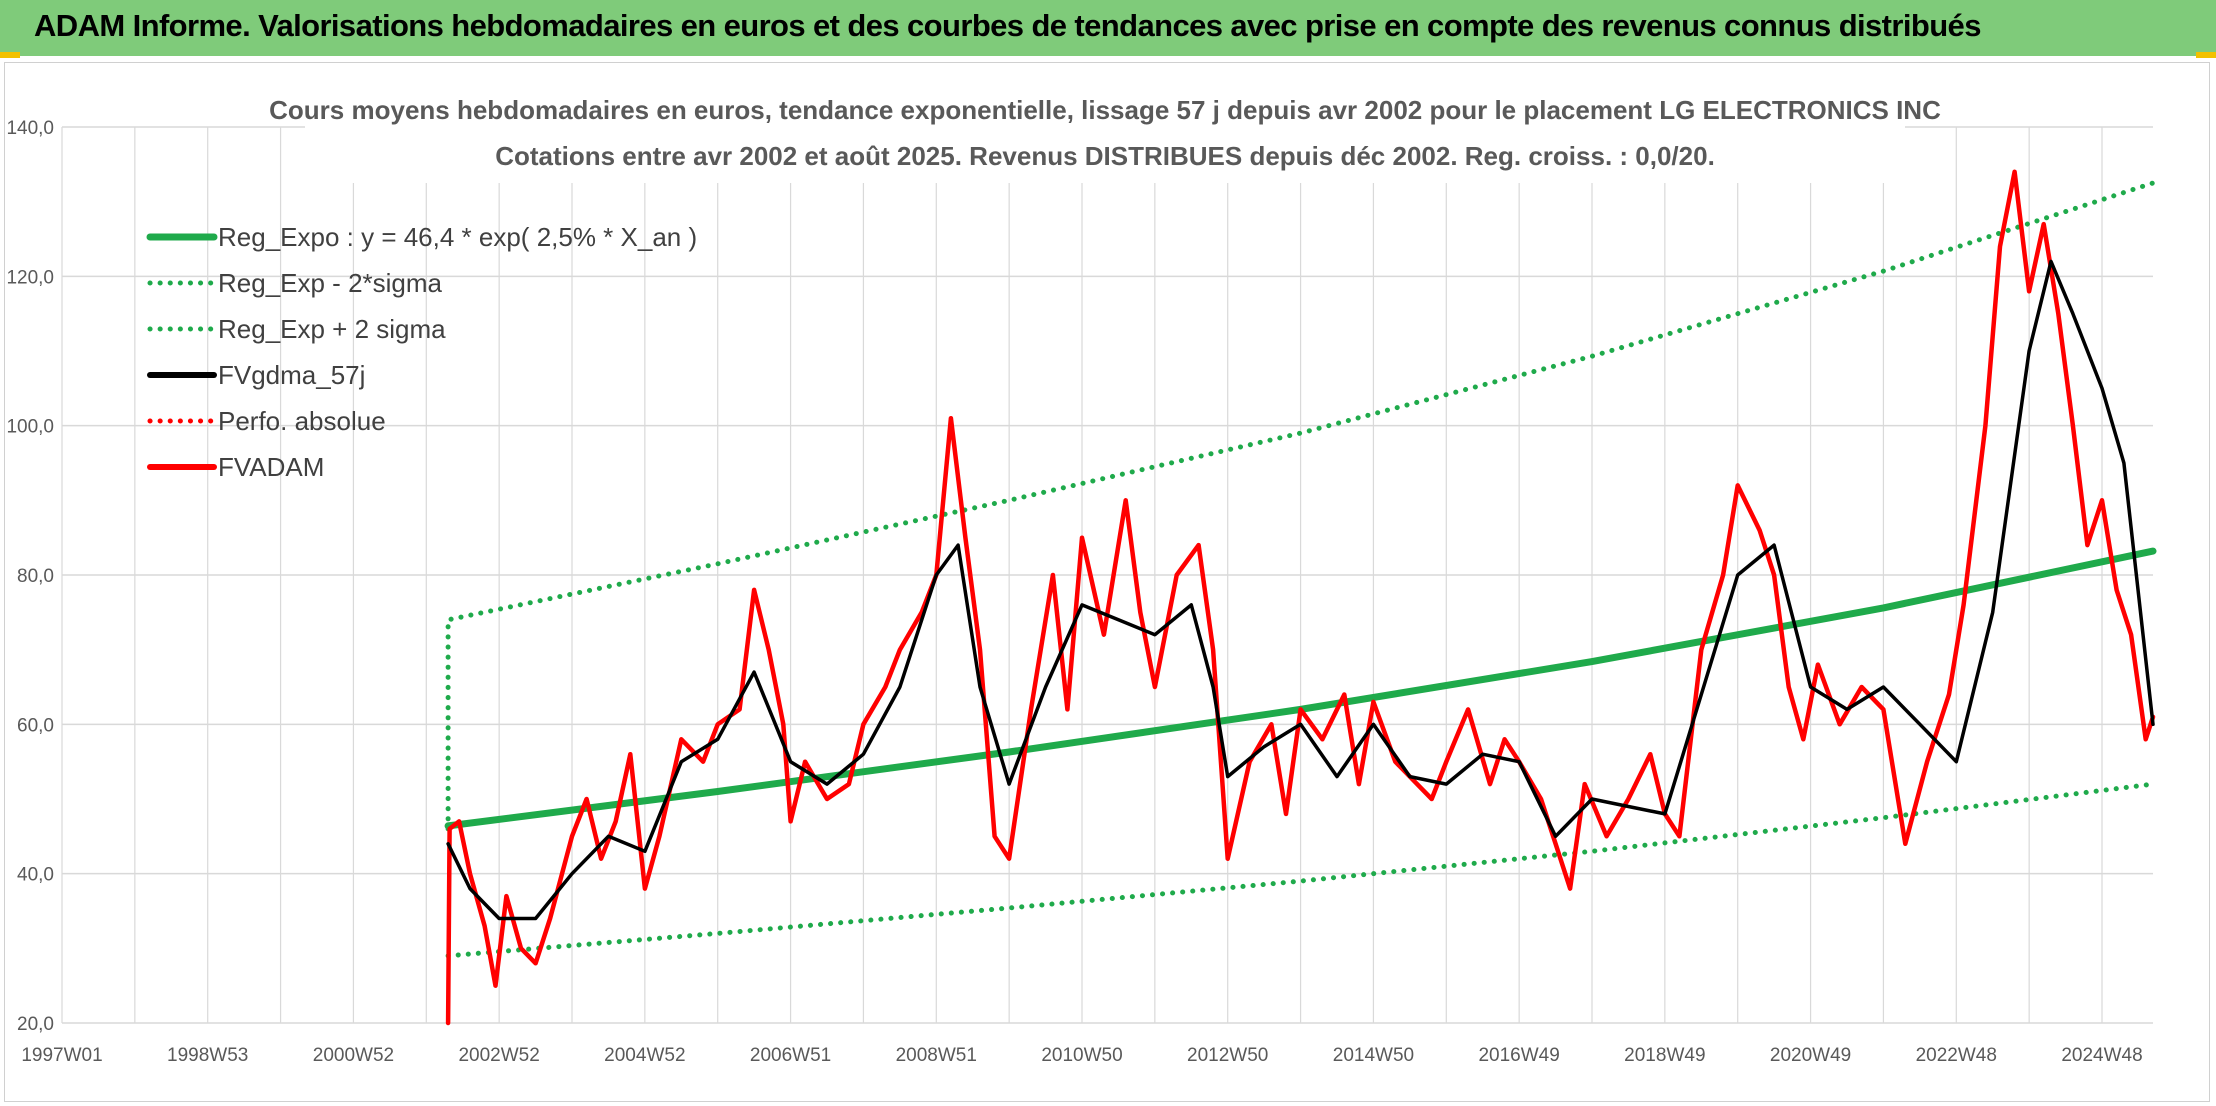 Image resolution: width=2216 pixels, height=1106 pixels. I want to click on legend-label-5: FVADAM, so click(271, 467).